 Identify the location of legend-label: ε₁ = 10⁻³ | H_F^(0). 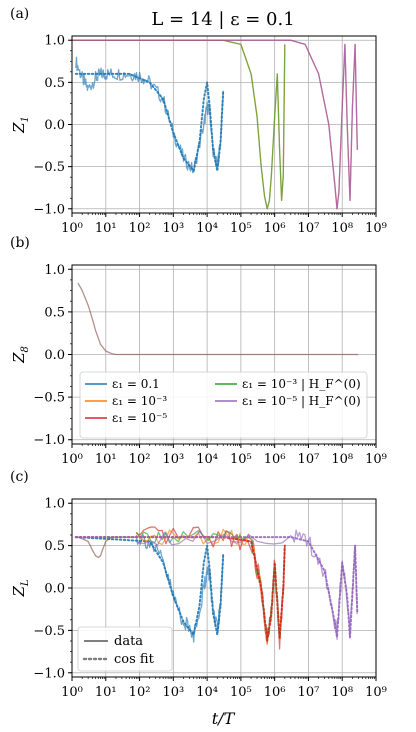
(301, 384).